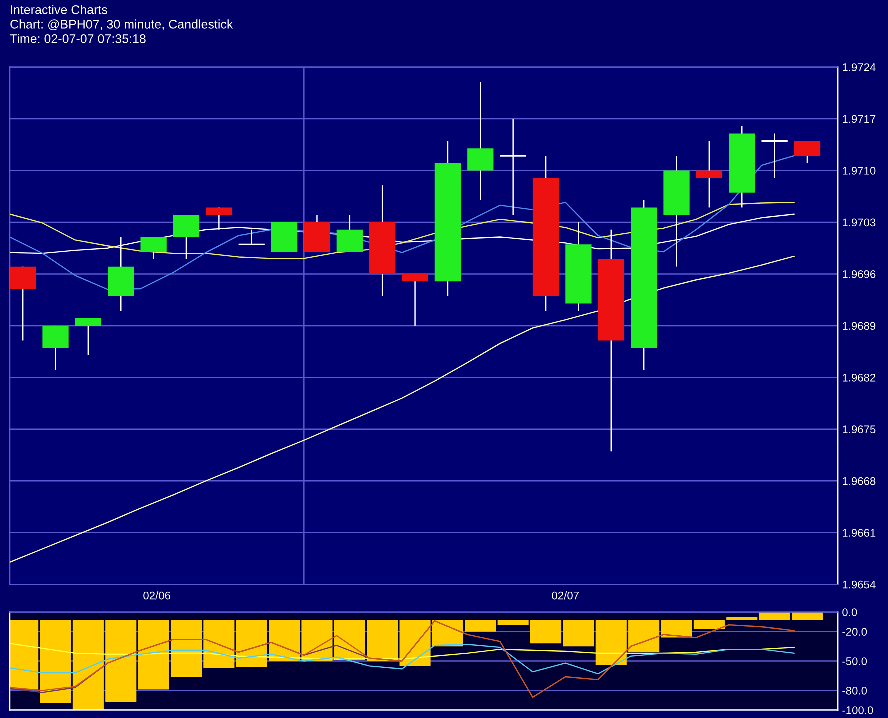 This screenshot has height=718, width=888. What do you see at coordinates (859, 533) in the screenshot?
I see `y-tick-label: 1.9661` at bounding box center [859, 533].